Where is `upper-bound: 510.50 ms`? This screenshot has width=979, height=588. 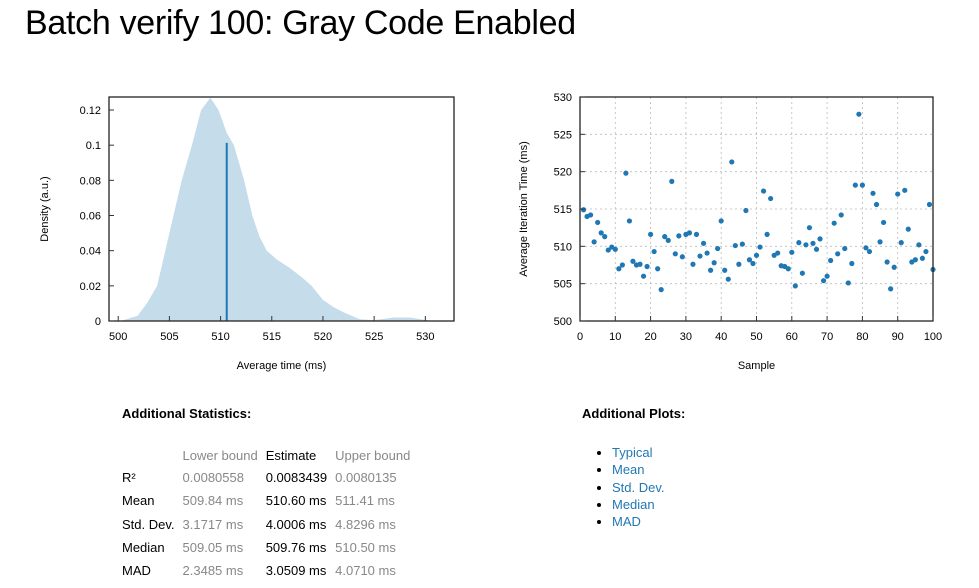
upper-bound: 510.50 ms is located at coordinates (365, 548).